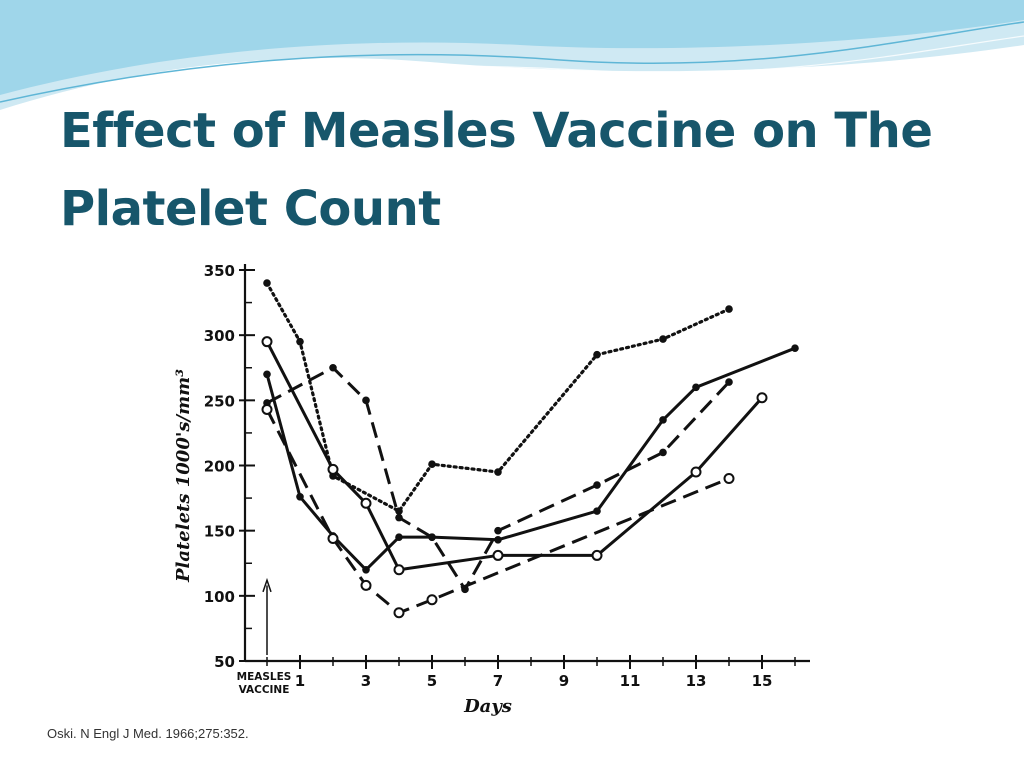  Describe the element at coordinates (366, 681) in the screenshot. I see `x-tick-label: 3` at that location.